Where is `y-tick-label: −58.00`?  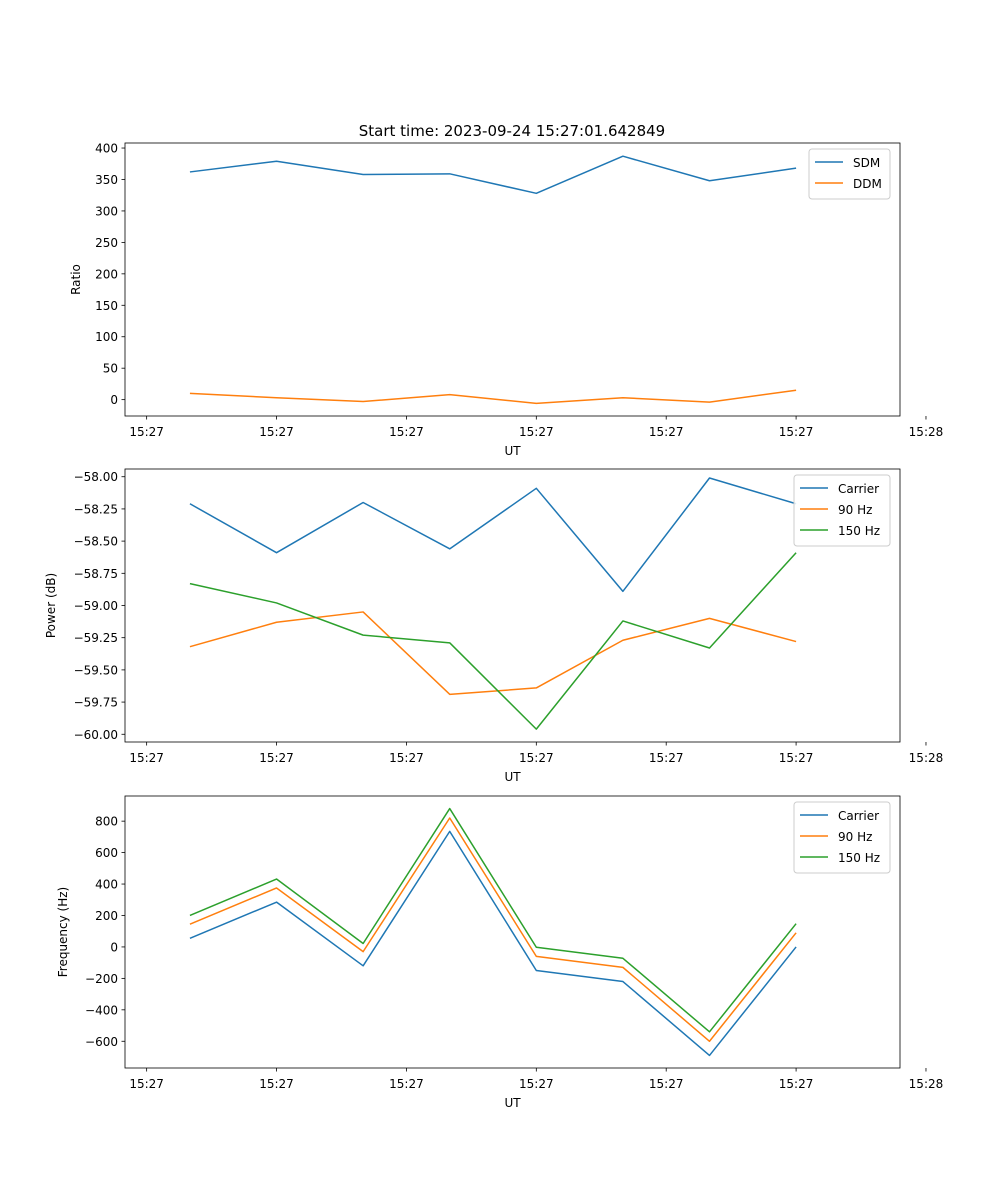 y-tick-label: −58.00 is located at coordinates (96, 477).